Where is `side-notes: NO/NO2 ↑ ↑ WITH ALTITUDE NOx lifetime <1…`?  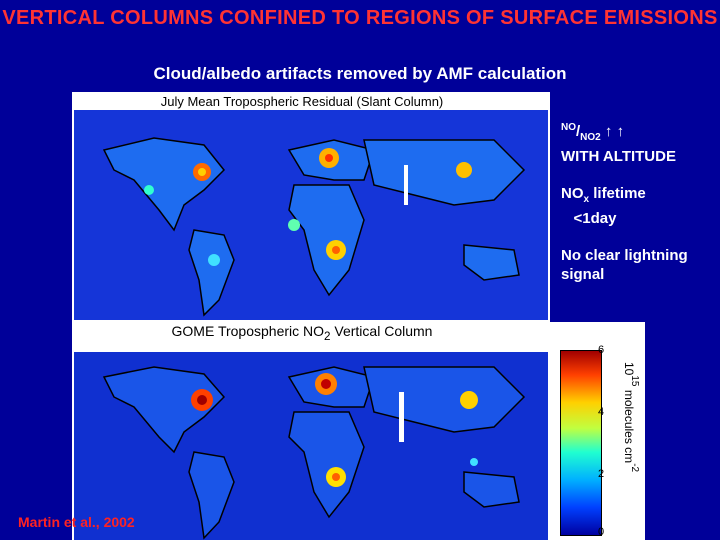 side-notes: NO/NO2 ↑ ↑ WITH ALTITUDE NOx lifetime <1… is located at coordinates (640, 210).